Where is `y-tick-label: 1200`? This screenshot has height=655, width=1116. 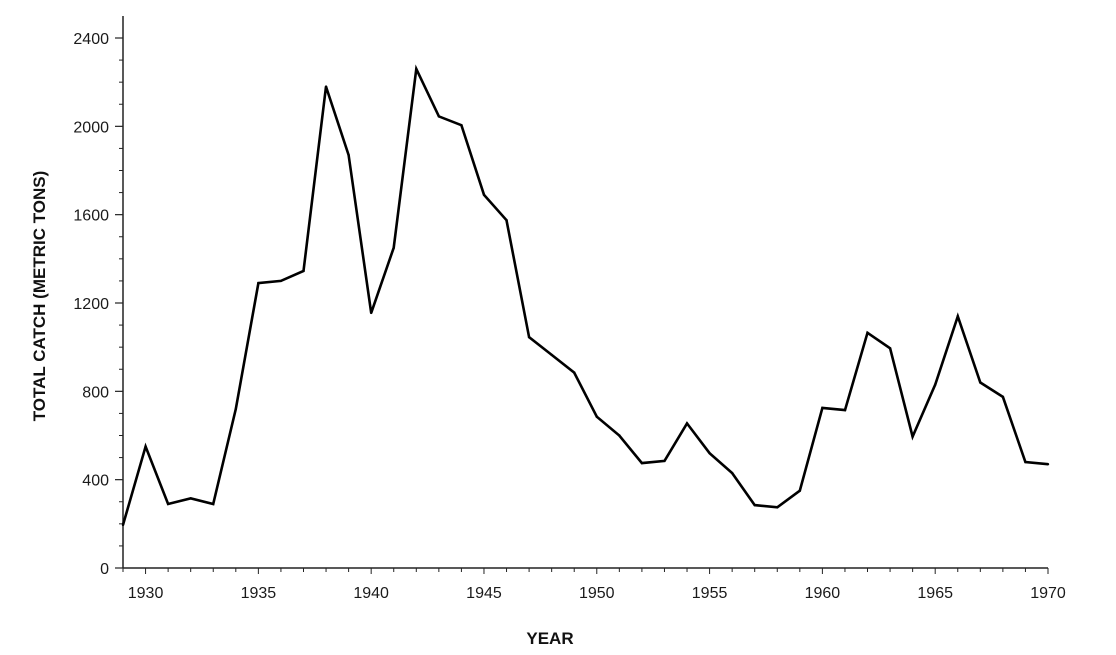 y-tick-label: 1200 is located at coordinates (91, 304).